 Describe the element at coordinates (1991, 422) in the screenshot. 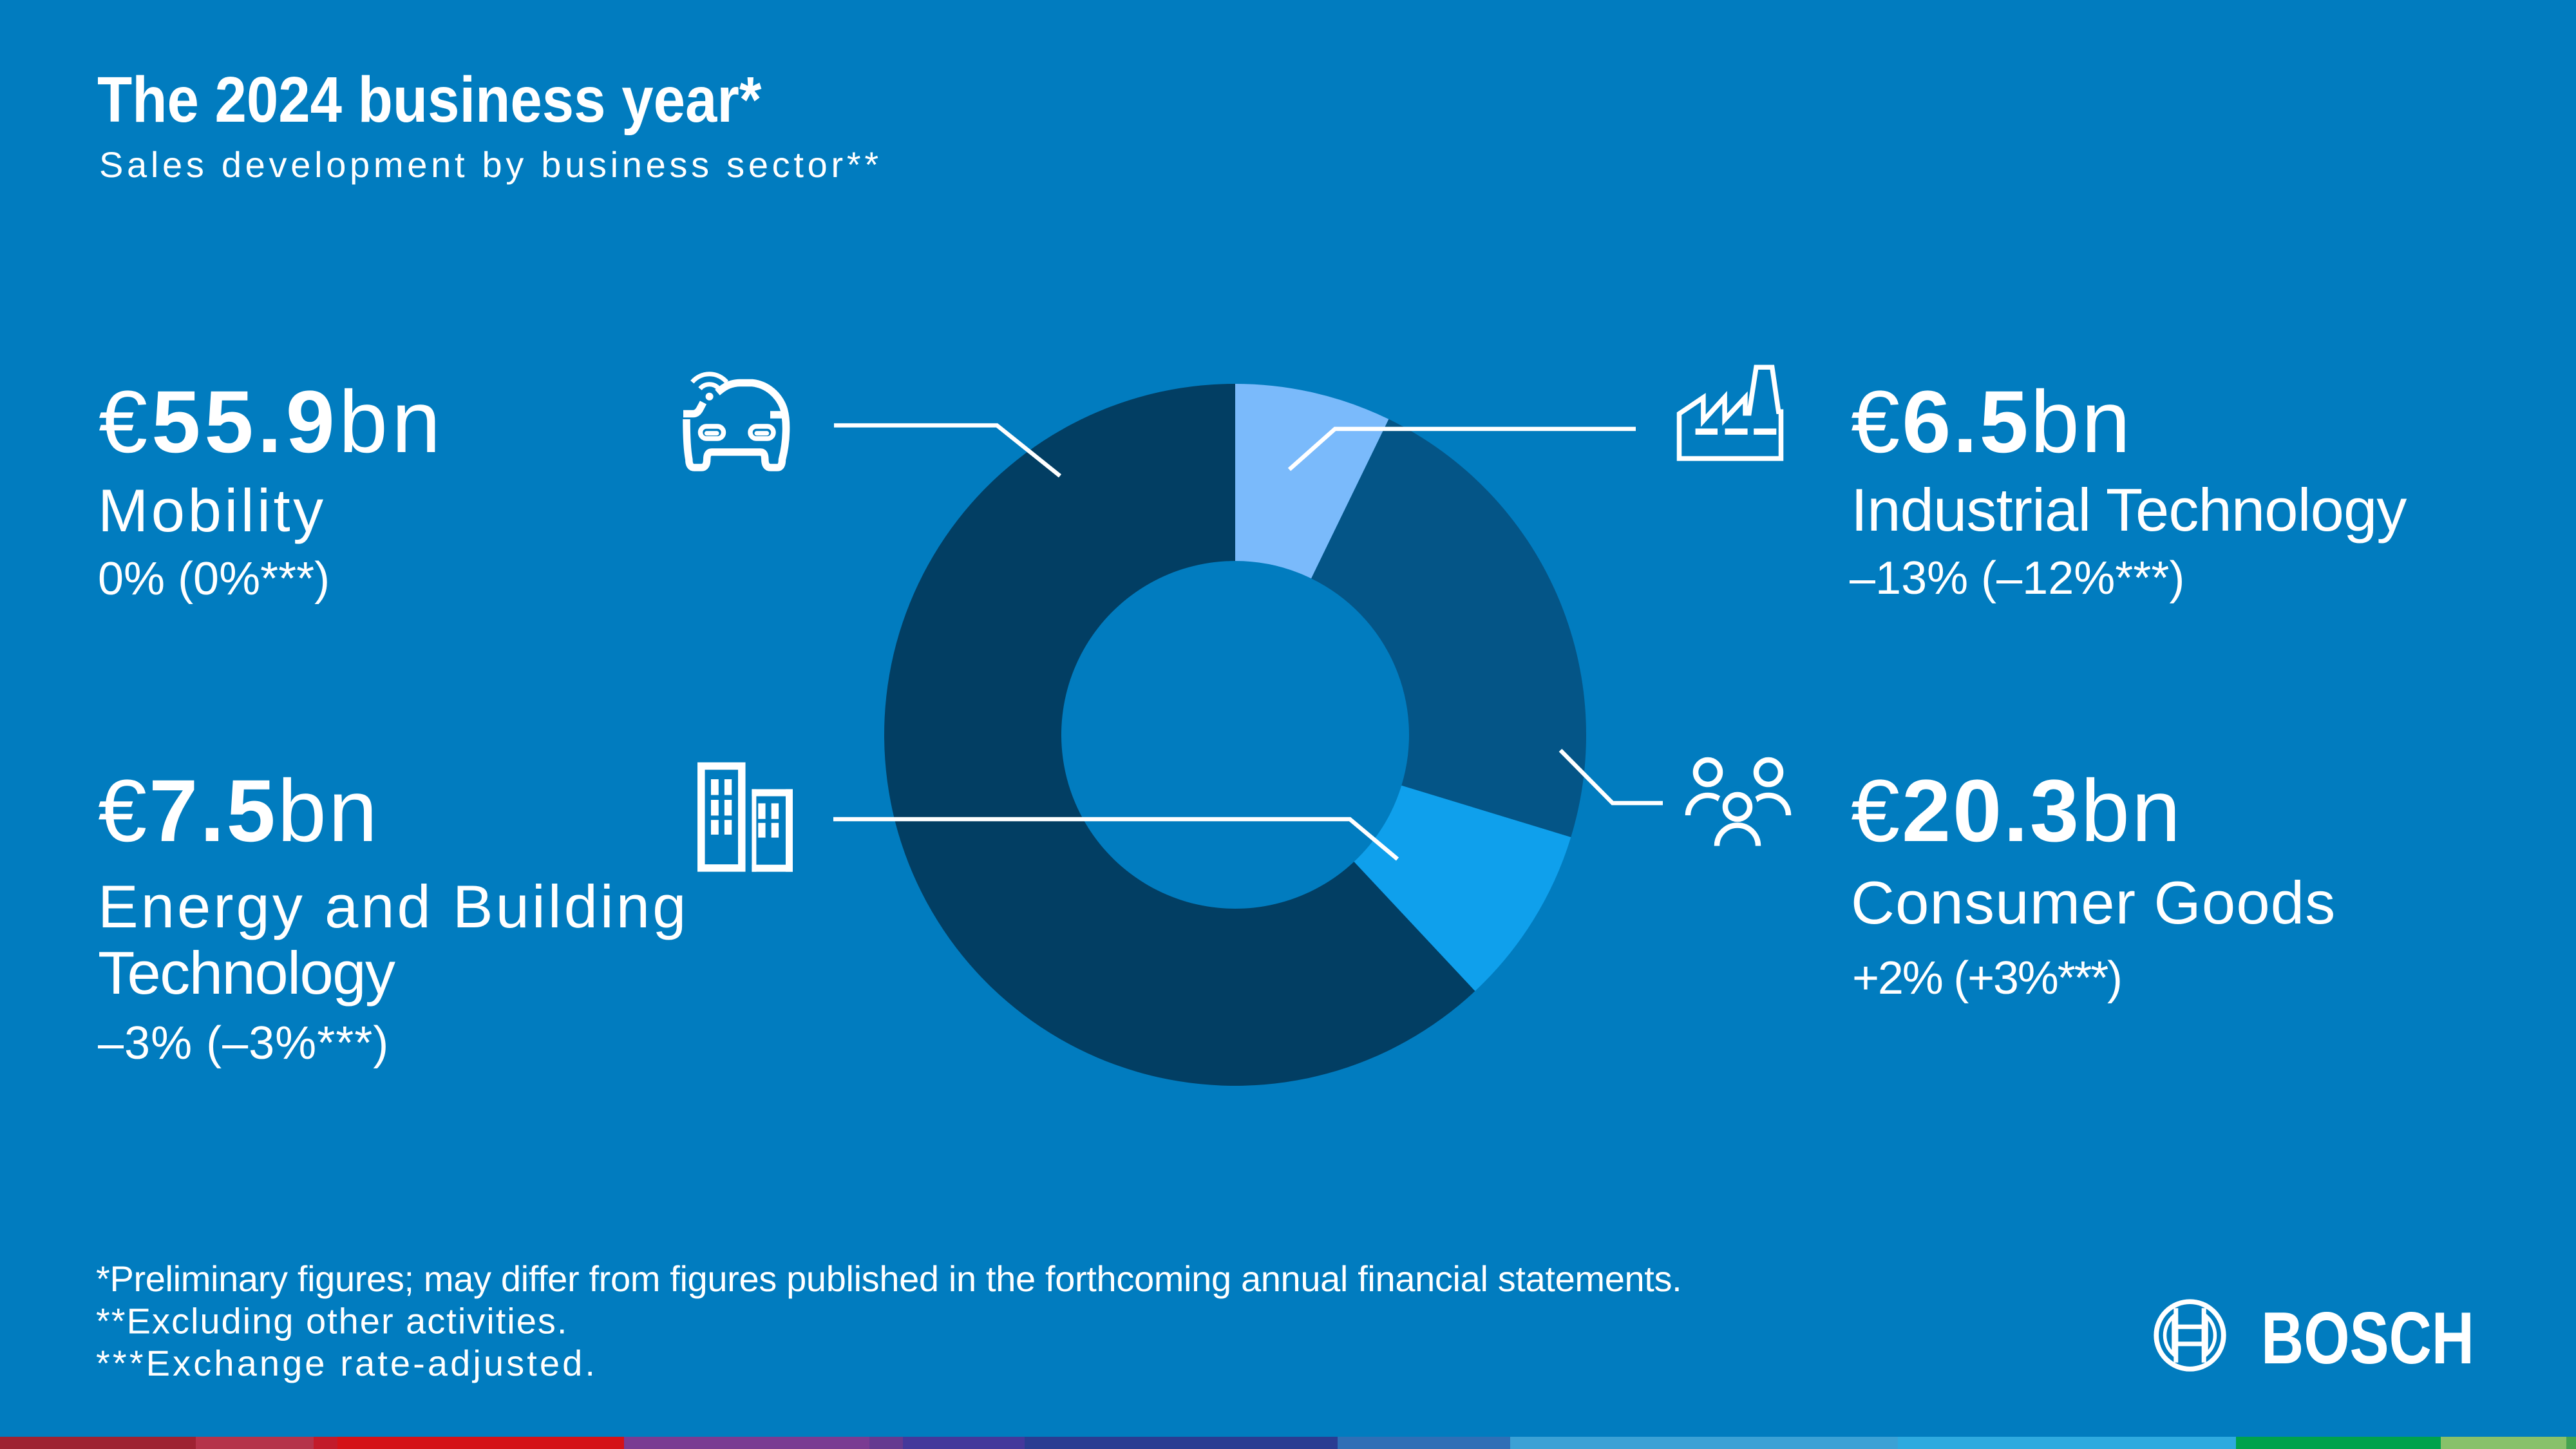

I see `svg-text: €6.5bn` at that location.